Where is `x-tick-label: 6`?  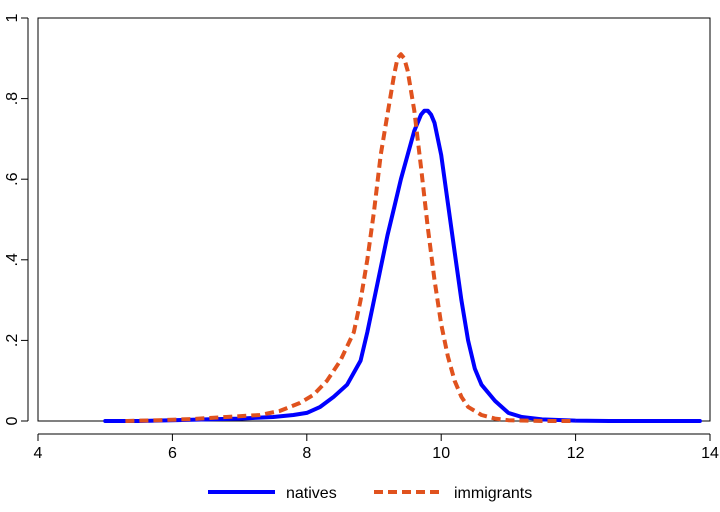 x-tick-label: 6 is located at coordinates (172, 453).